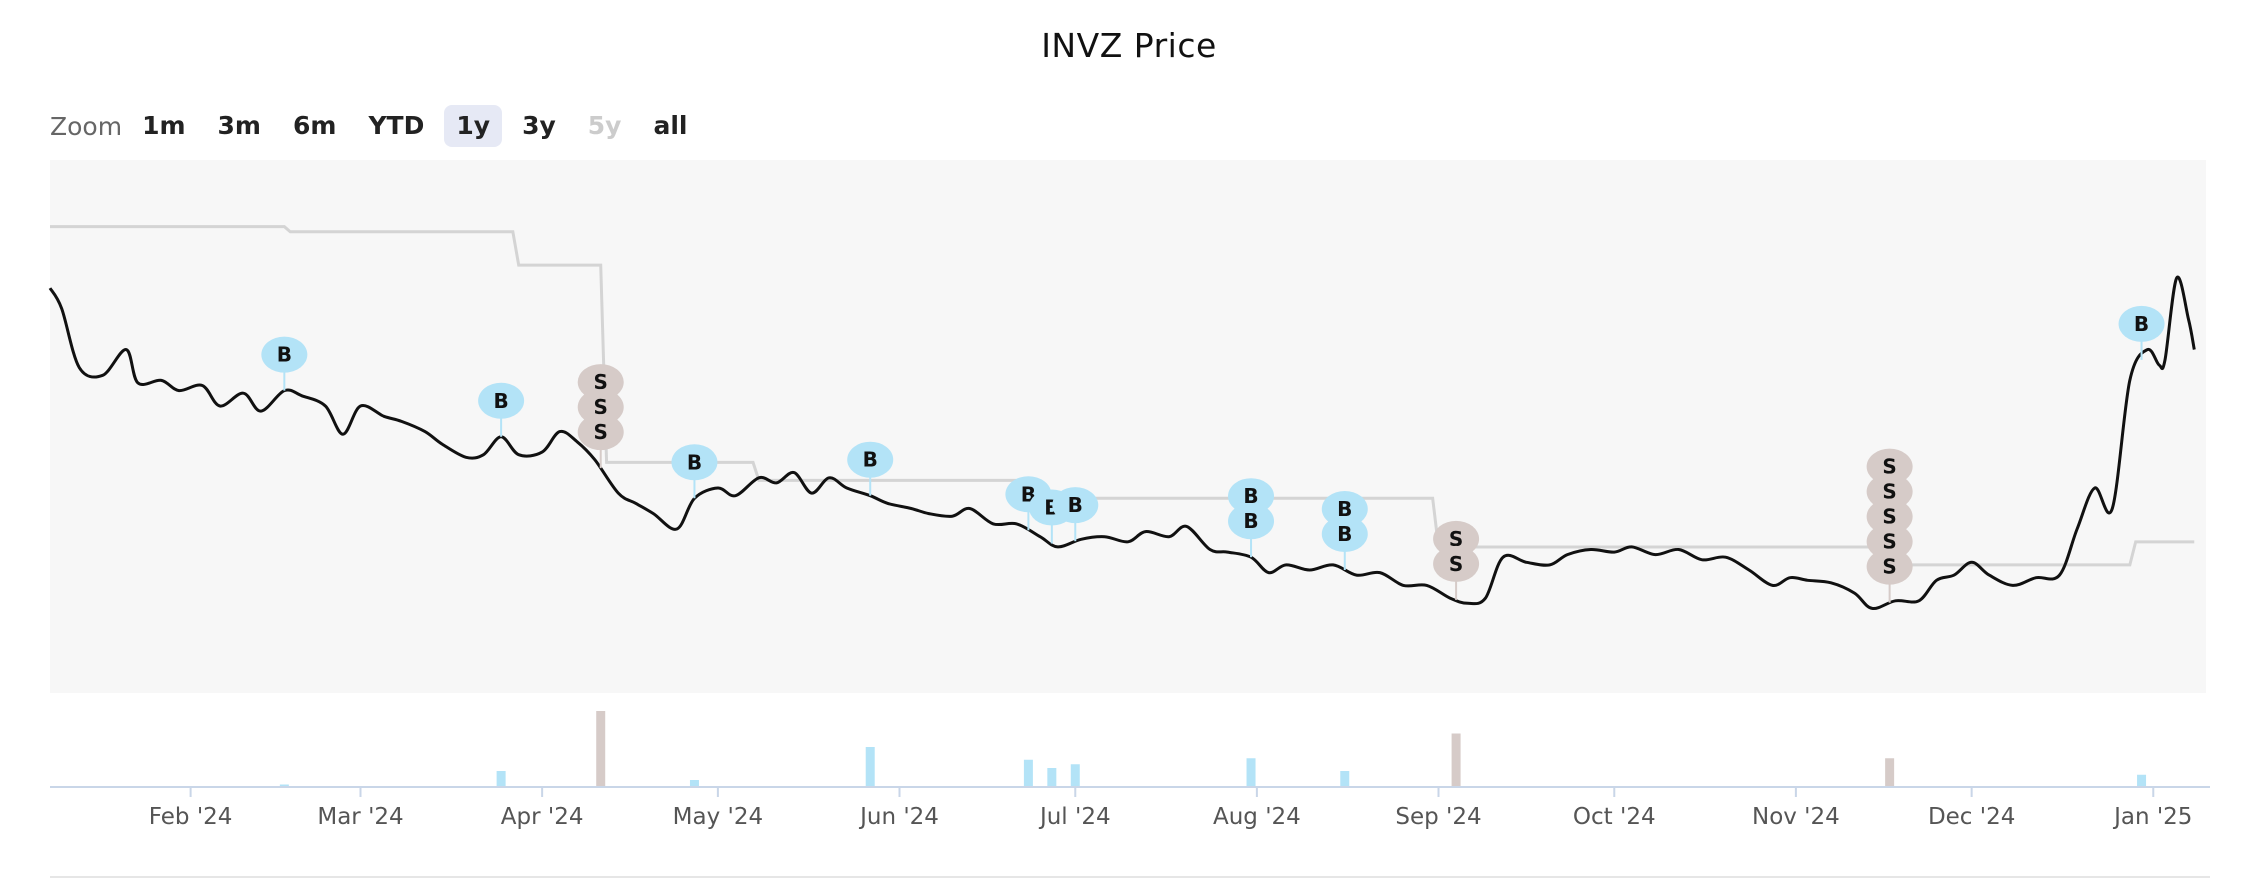  What do you see at coordinates (1796, 817) in the screenshot?
I see `x-tick-label: Nov '24` at bounding box center [1796, 817].